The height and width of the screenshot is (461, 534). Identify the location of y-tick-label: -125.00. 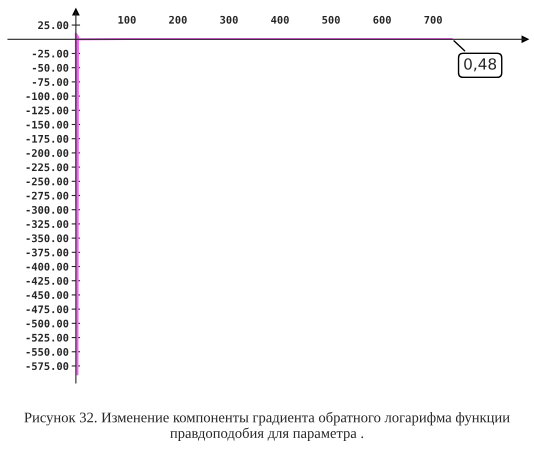
(47, 110).